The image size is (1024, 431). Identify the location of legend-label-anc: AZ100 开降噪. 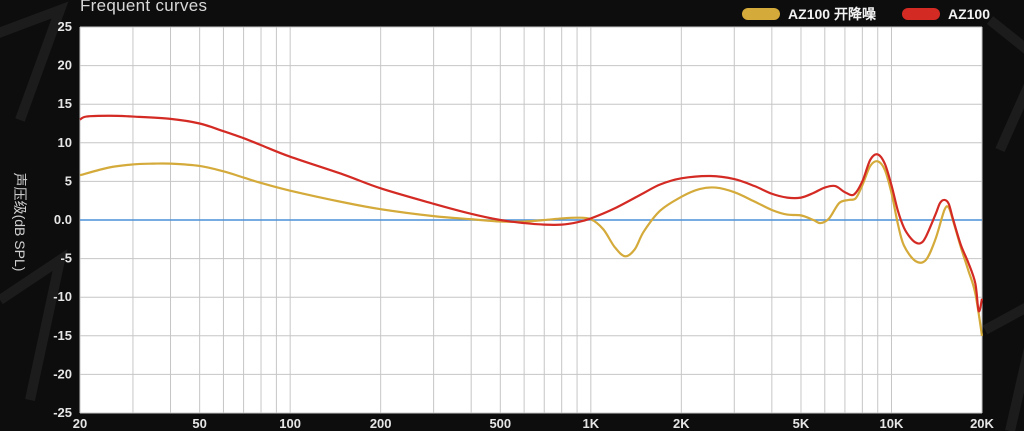
(832, 14).